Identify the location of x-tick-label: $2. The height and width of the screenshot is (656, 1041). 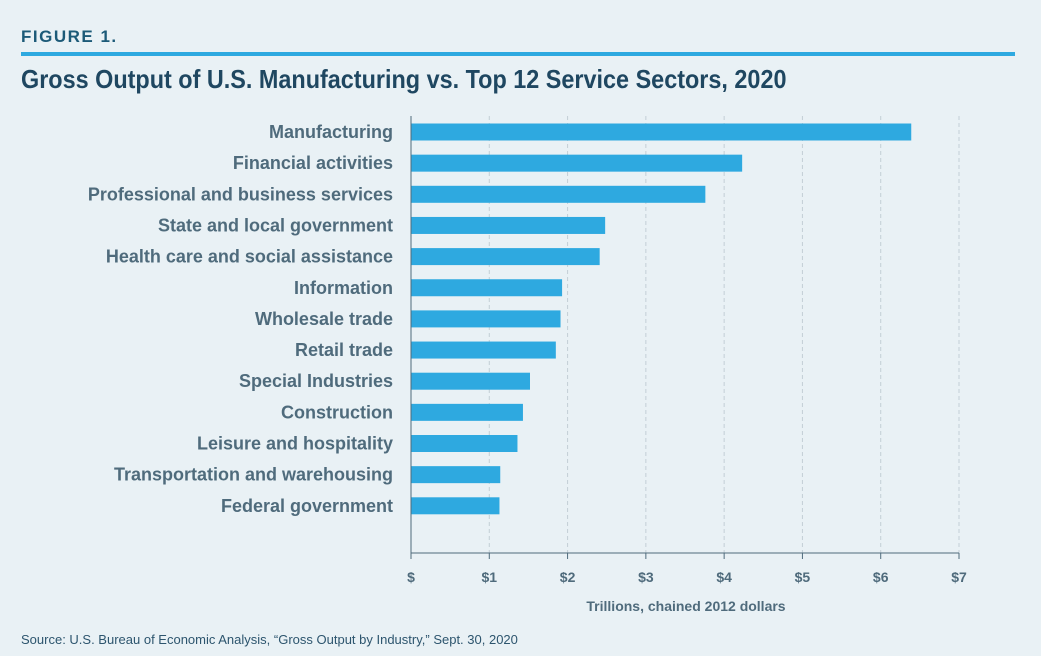
(568, 577).